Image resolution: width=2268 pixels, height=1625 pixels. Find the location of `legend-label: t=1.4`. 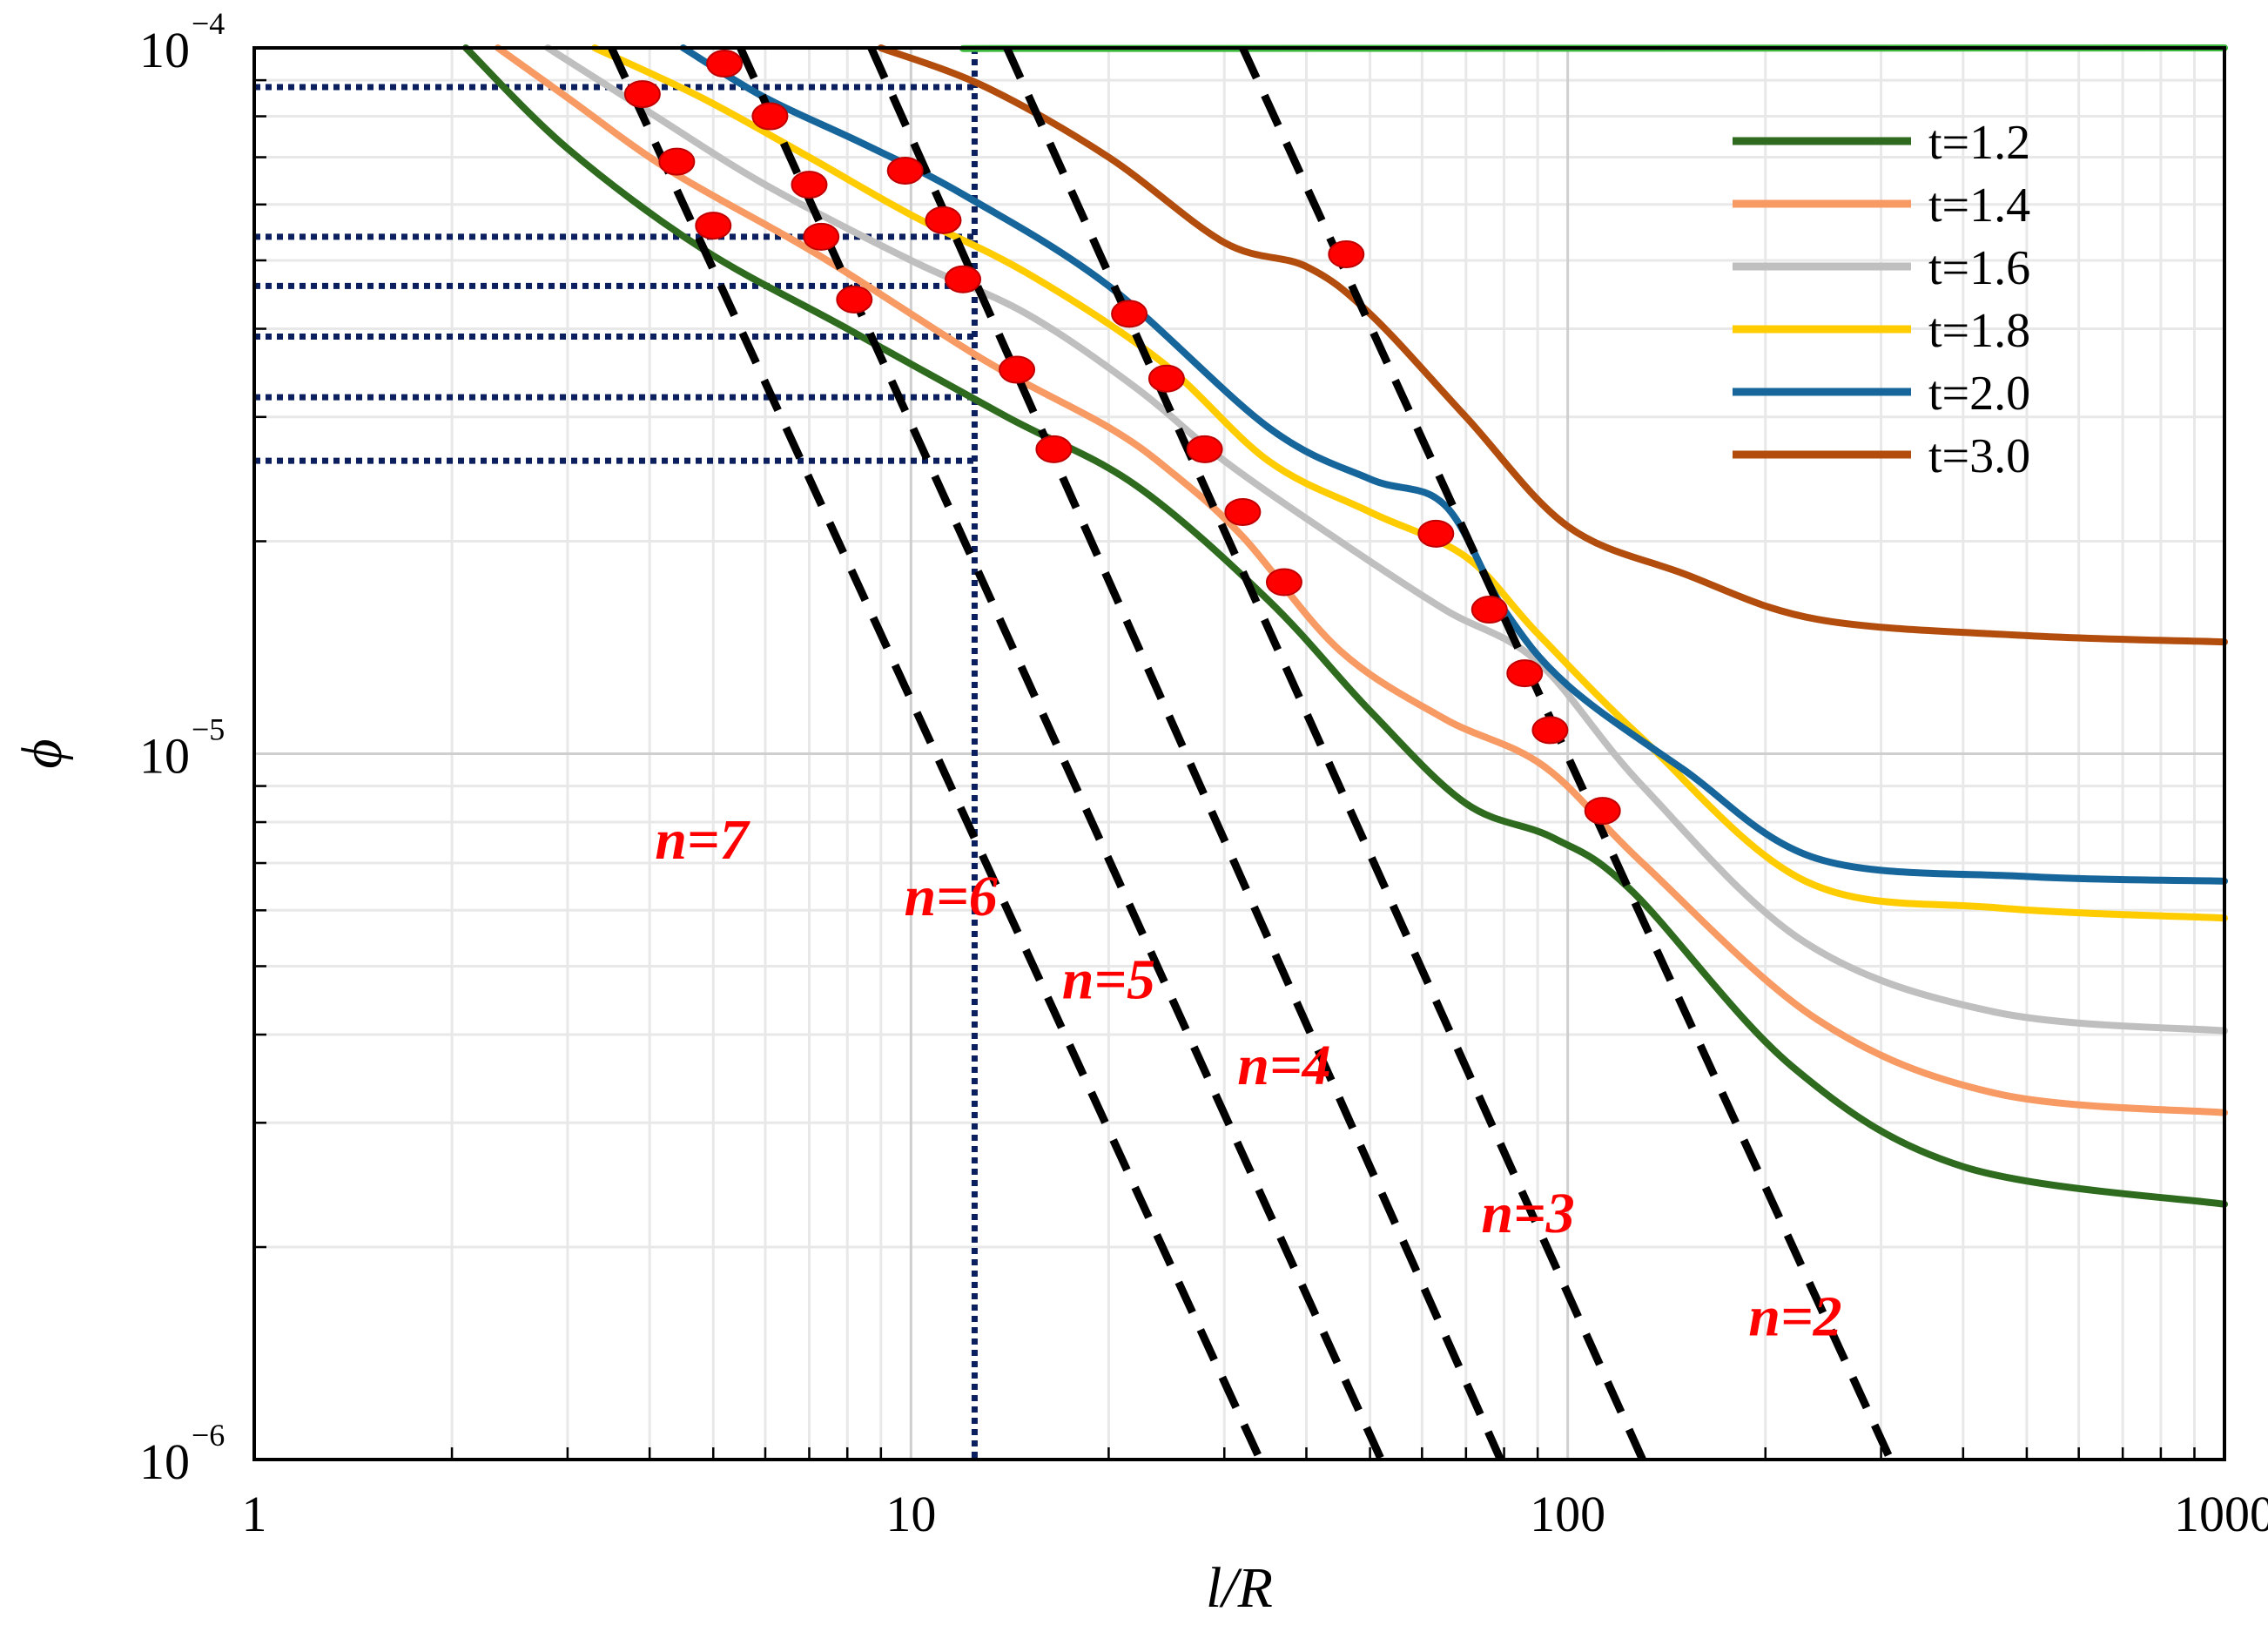

legend-label: t=1.4 is located at coordinates (1979, 206).